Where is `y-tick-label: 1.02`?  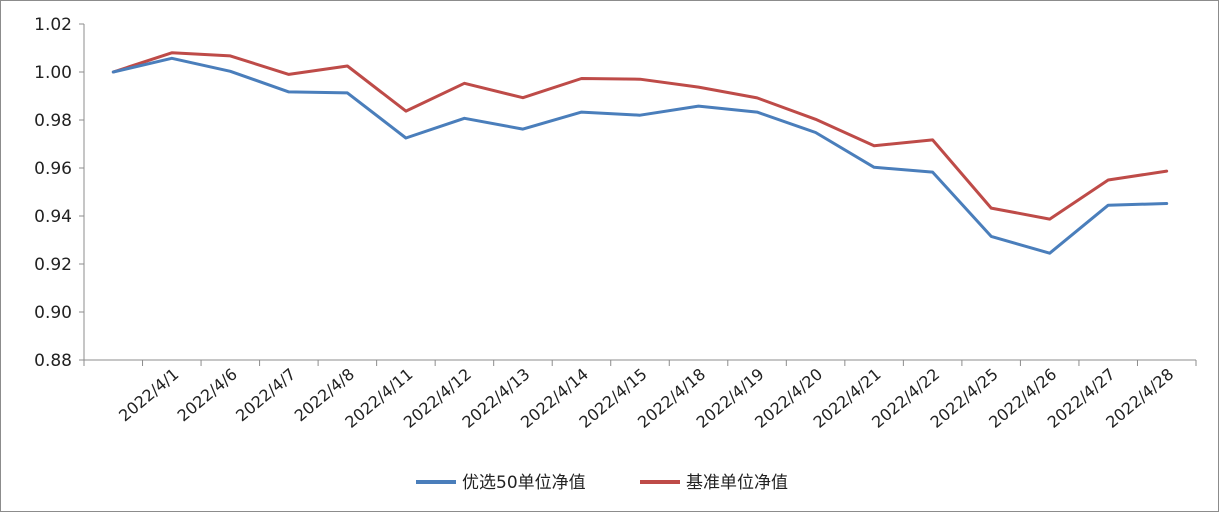 y-tick-label: 1.02 is located at coordinates (53, 25).